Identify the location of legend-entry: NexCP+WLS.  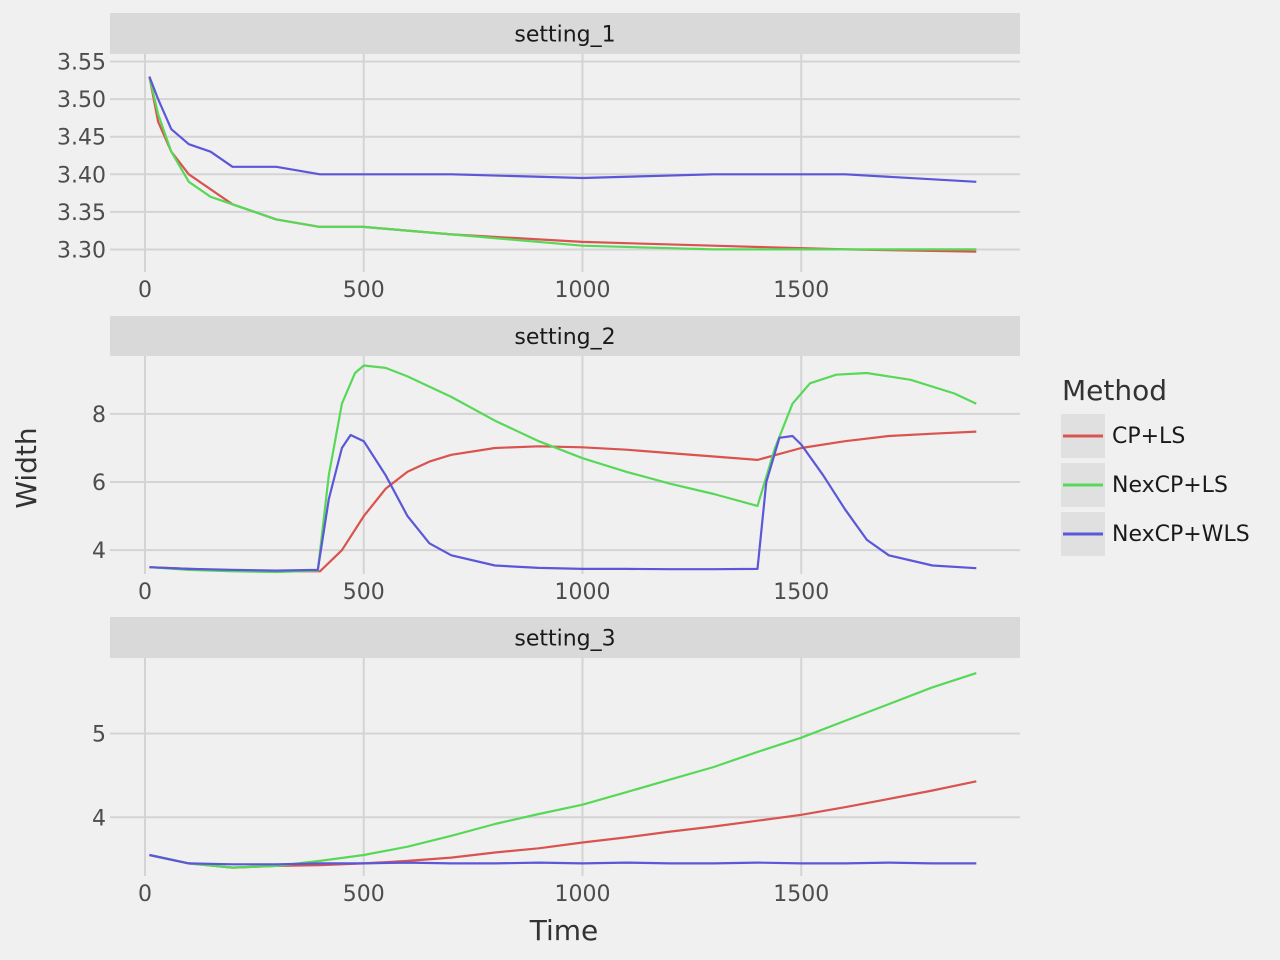
(1155, 534).